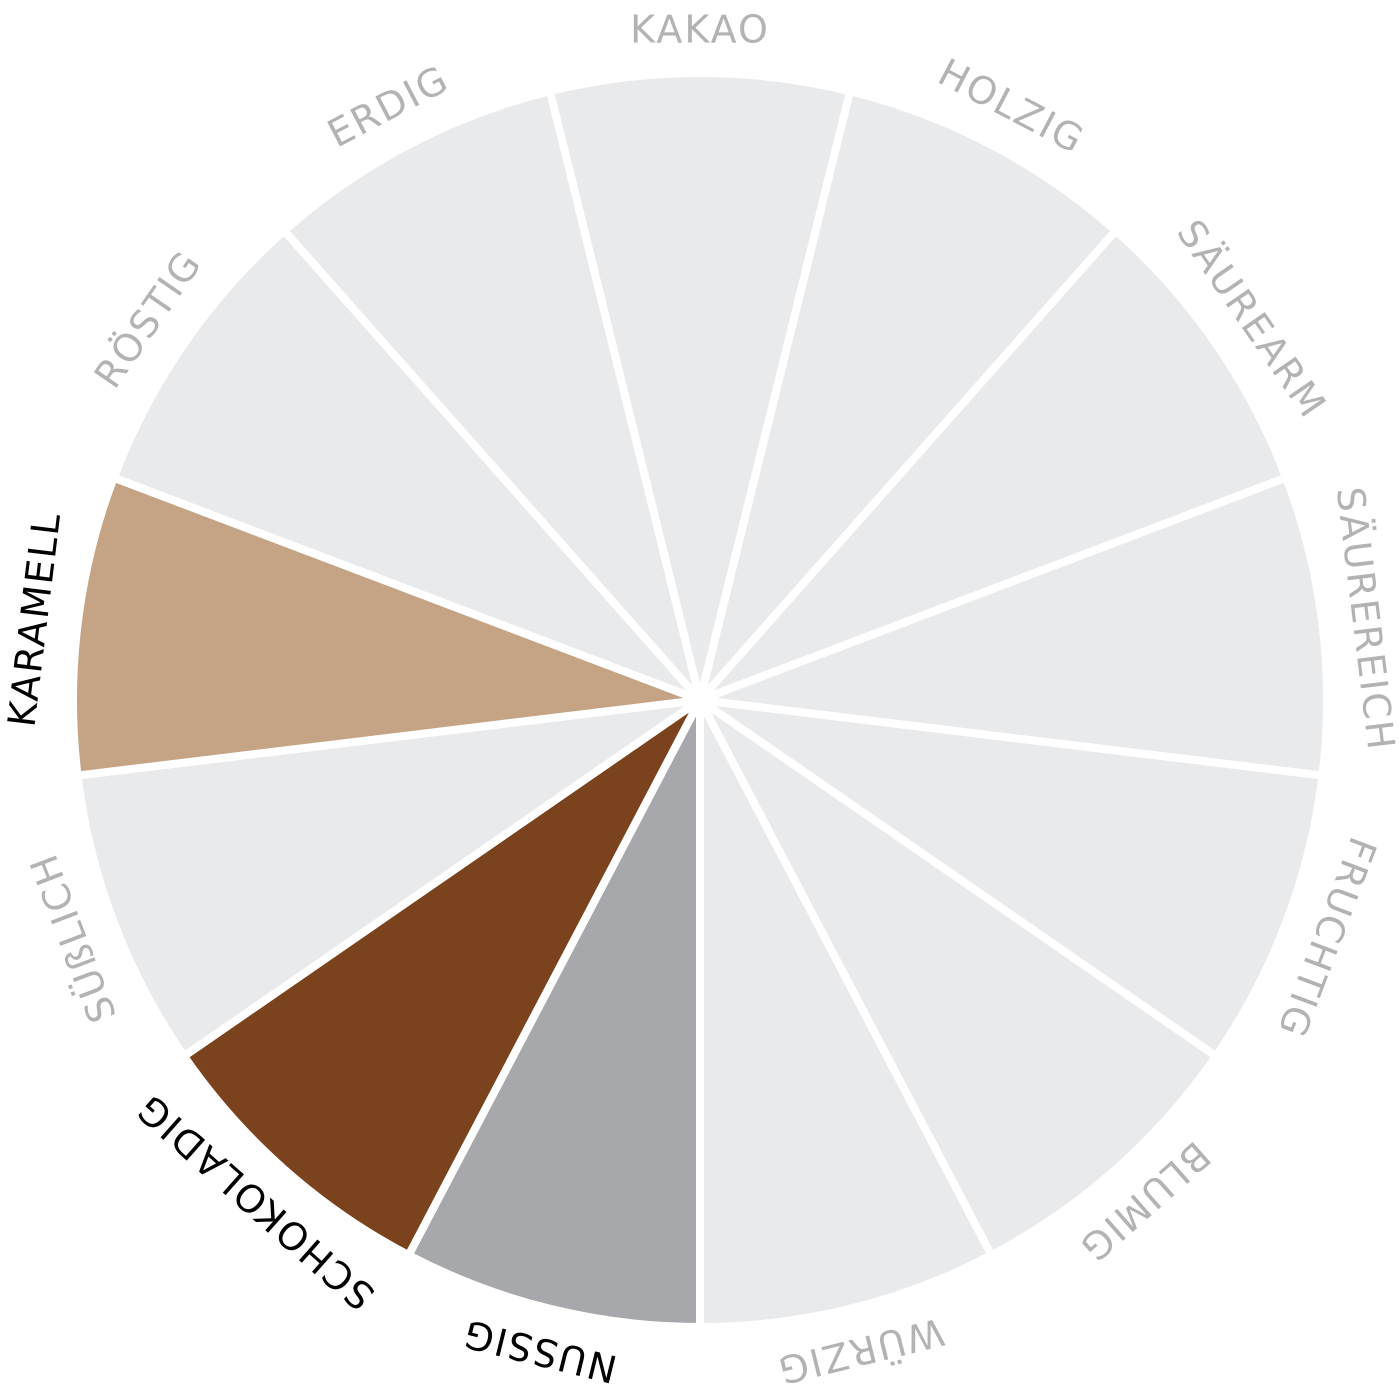 This screenshot has height=1400, width=1400. Describe the element at coordinates (700, 30) in the screenshot. I see `segment-label: KAKAO` at that location.